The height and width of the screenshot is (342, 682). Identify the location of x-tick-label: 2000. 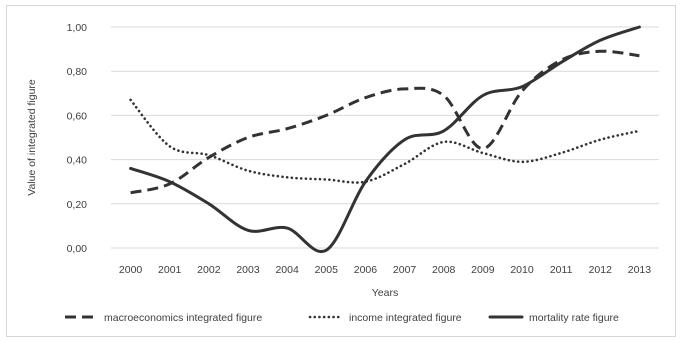
(131, 270).